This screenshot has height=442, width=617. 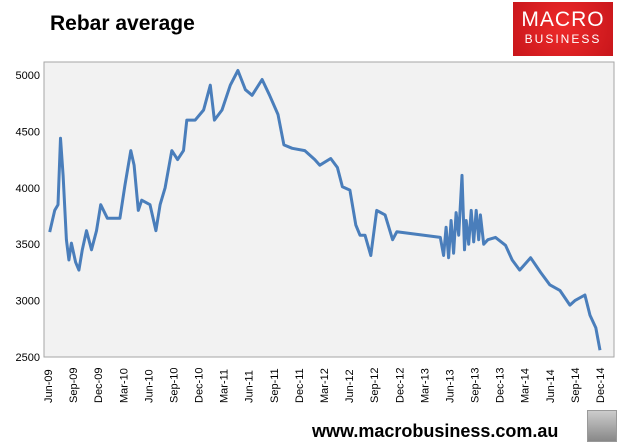 I want to click on x-tick-label: Jun-10, so click(x=149, y=386).